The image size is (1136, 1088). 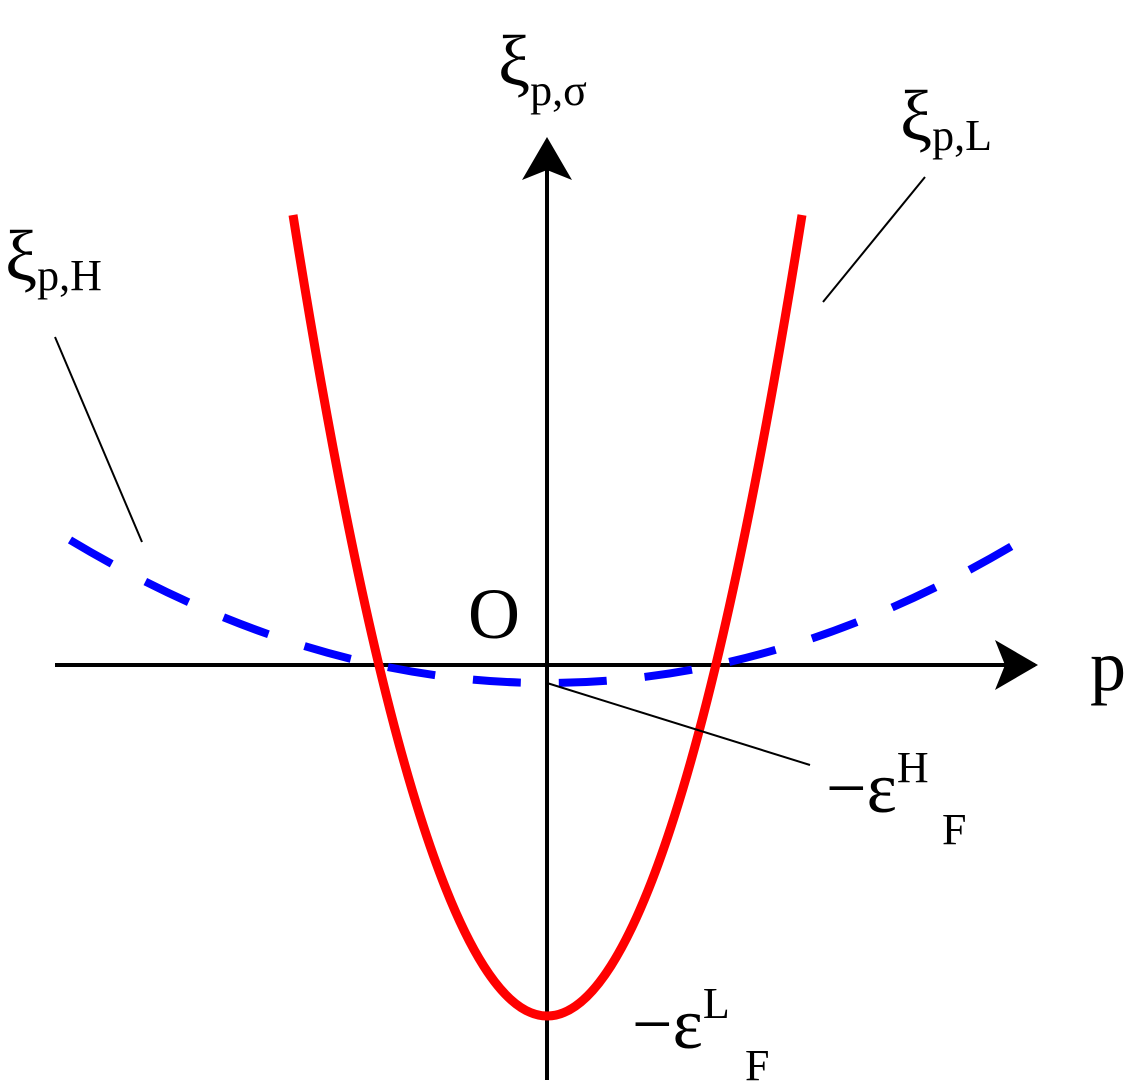 What do you see at coordinates (1016, 665) in the screenshot?
I see `x-arrow` at bounding box center [1016, 665].